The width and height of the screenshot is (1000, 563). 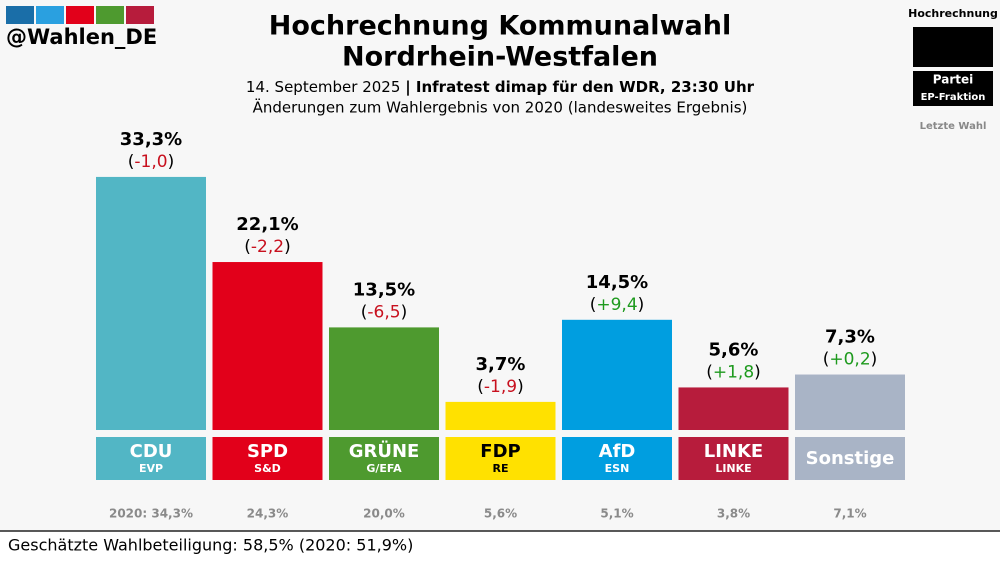 I want to click on party-group: EVP, so click(x=151, y=468).